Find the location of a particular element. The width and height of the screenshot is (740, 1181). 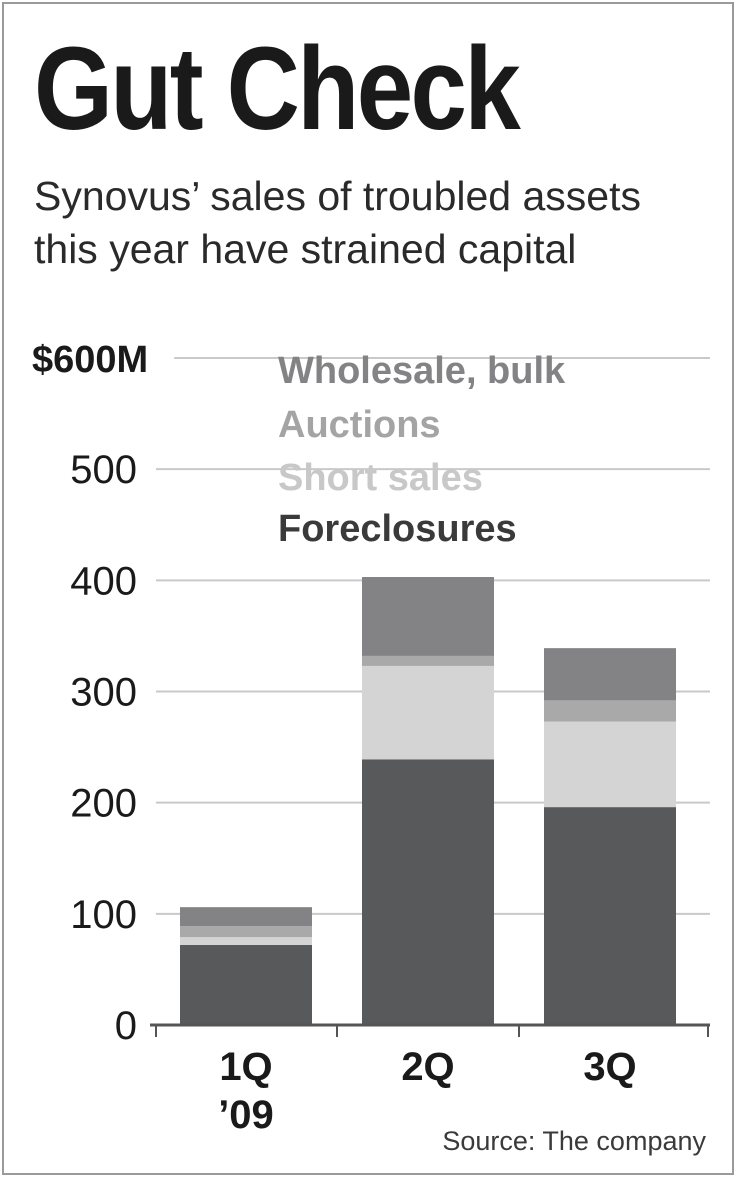

y-tick-label: 500 is located at coordinates (103, 470).